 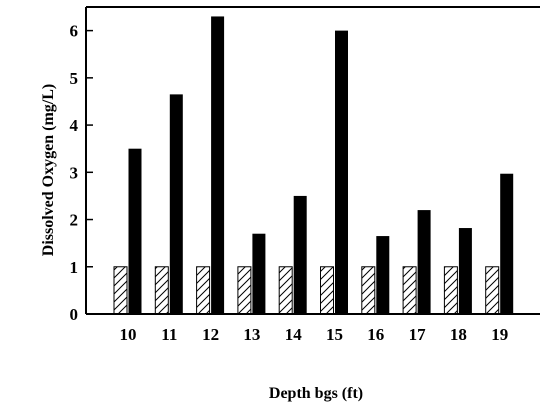 I want to click on x-tick-label: 14, so click(x=294, y=334).